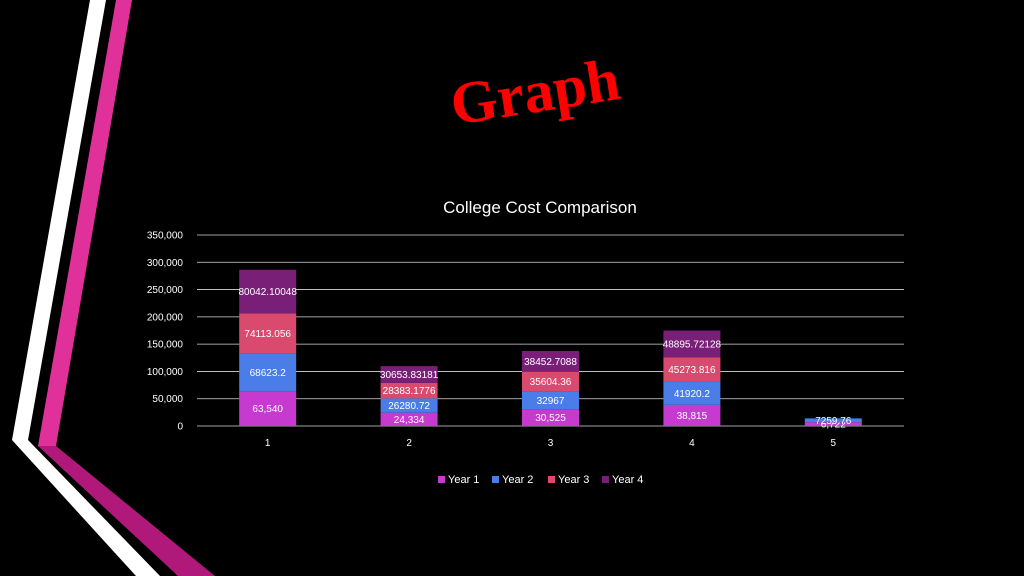  What do you see at coordinates (692, 443) in the screenshot?
I see `x-tick-label: 4` at bounding box center [692, 443].